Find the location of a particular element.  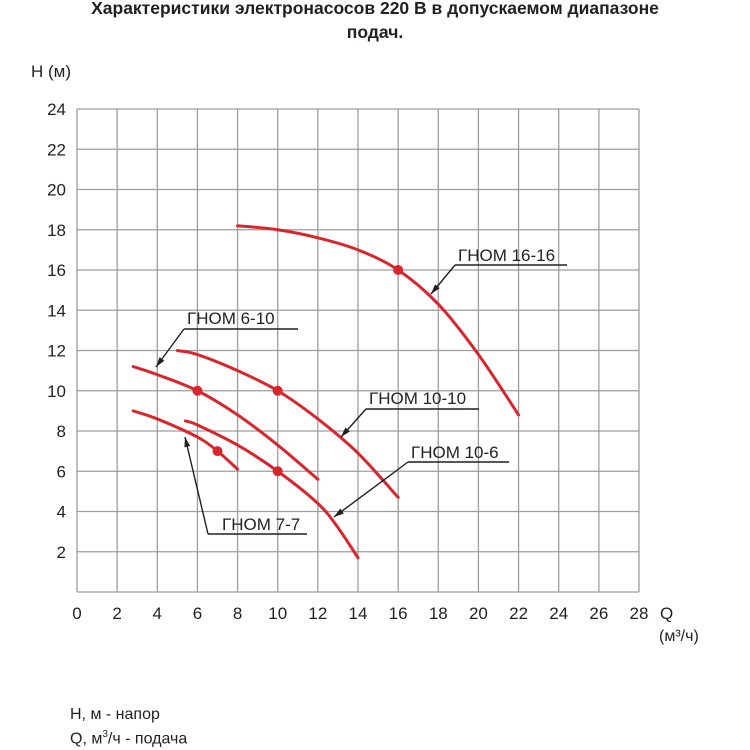

x-tick-label: 16 is located at coordinates (398, 613).